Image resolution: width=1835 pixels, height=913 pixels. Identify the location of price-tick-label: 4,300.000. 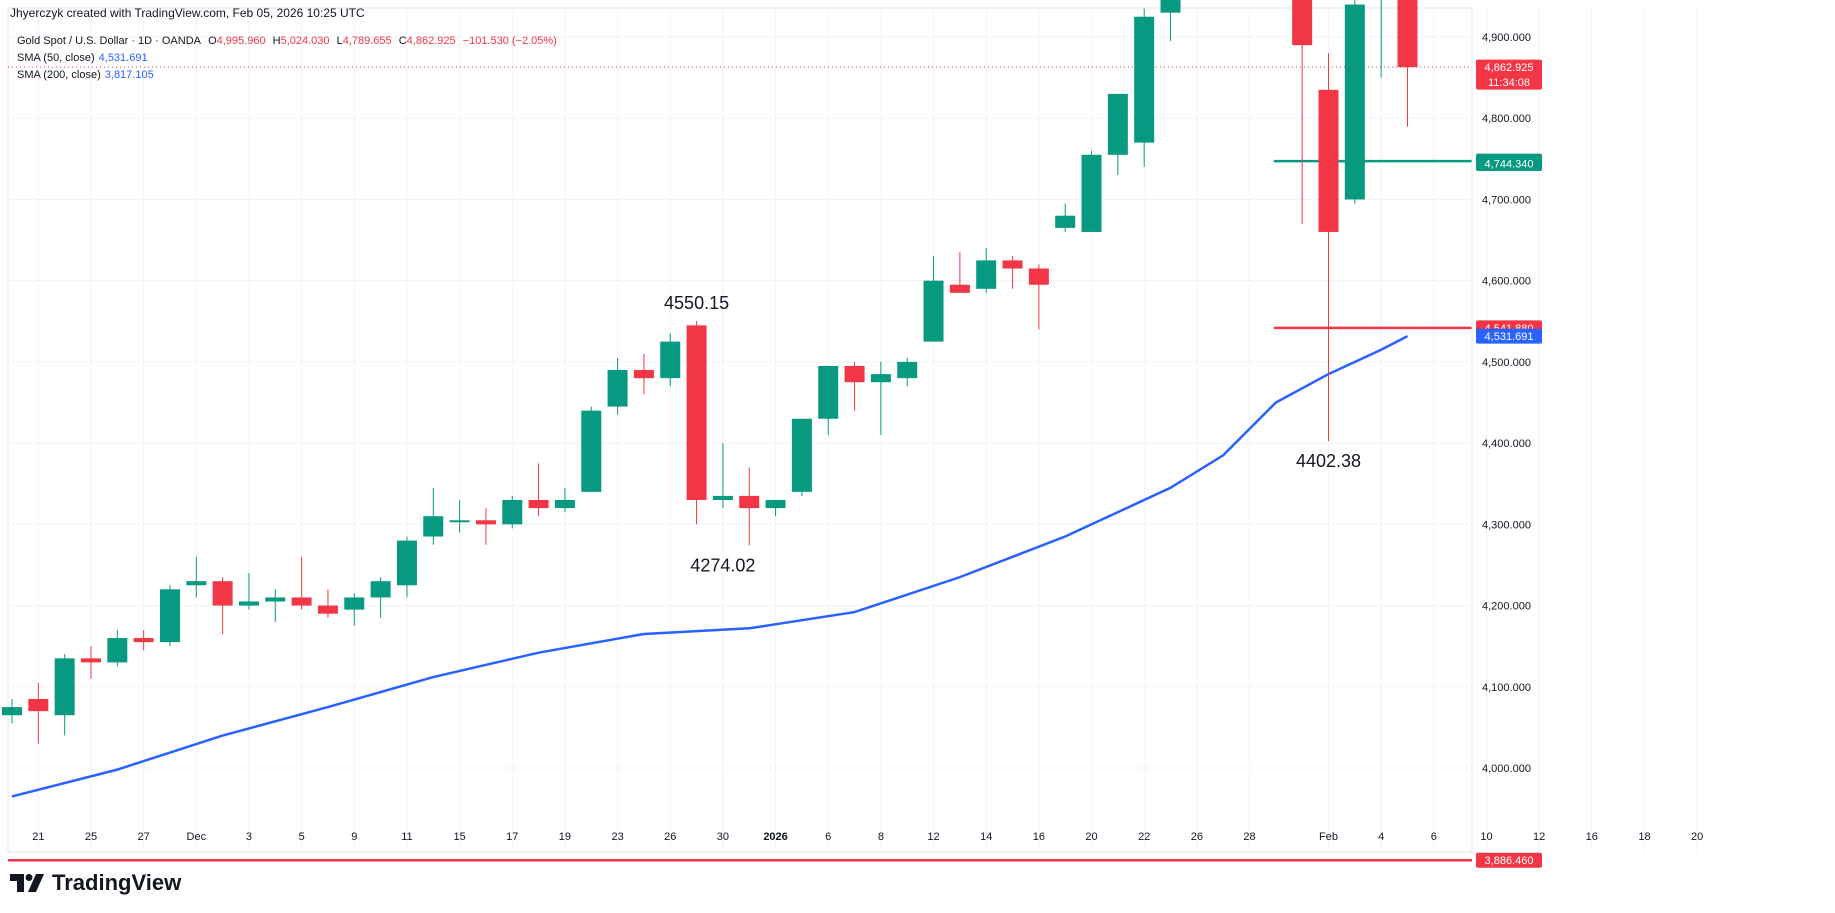
(1506, 525).